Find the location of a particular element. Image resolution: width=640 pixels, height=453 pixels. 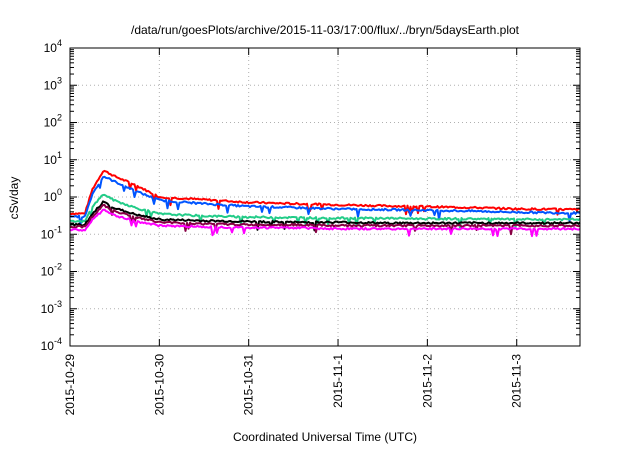

y-tick-label: 10⁻⁴ is located at coordinates (51, 344).